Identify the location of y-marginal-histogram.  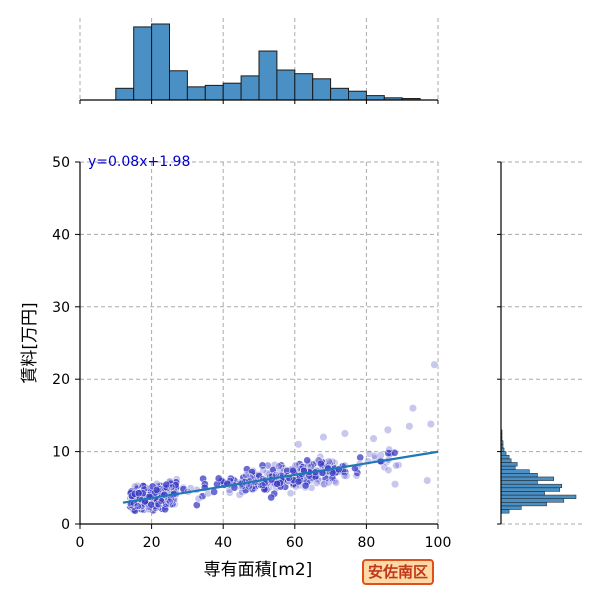
(537, 343).